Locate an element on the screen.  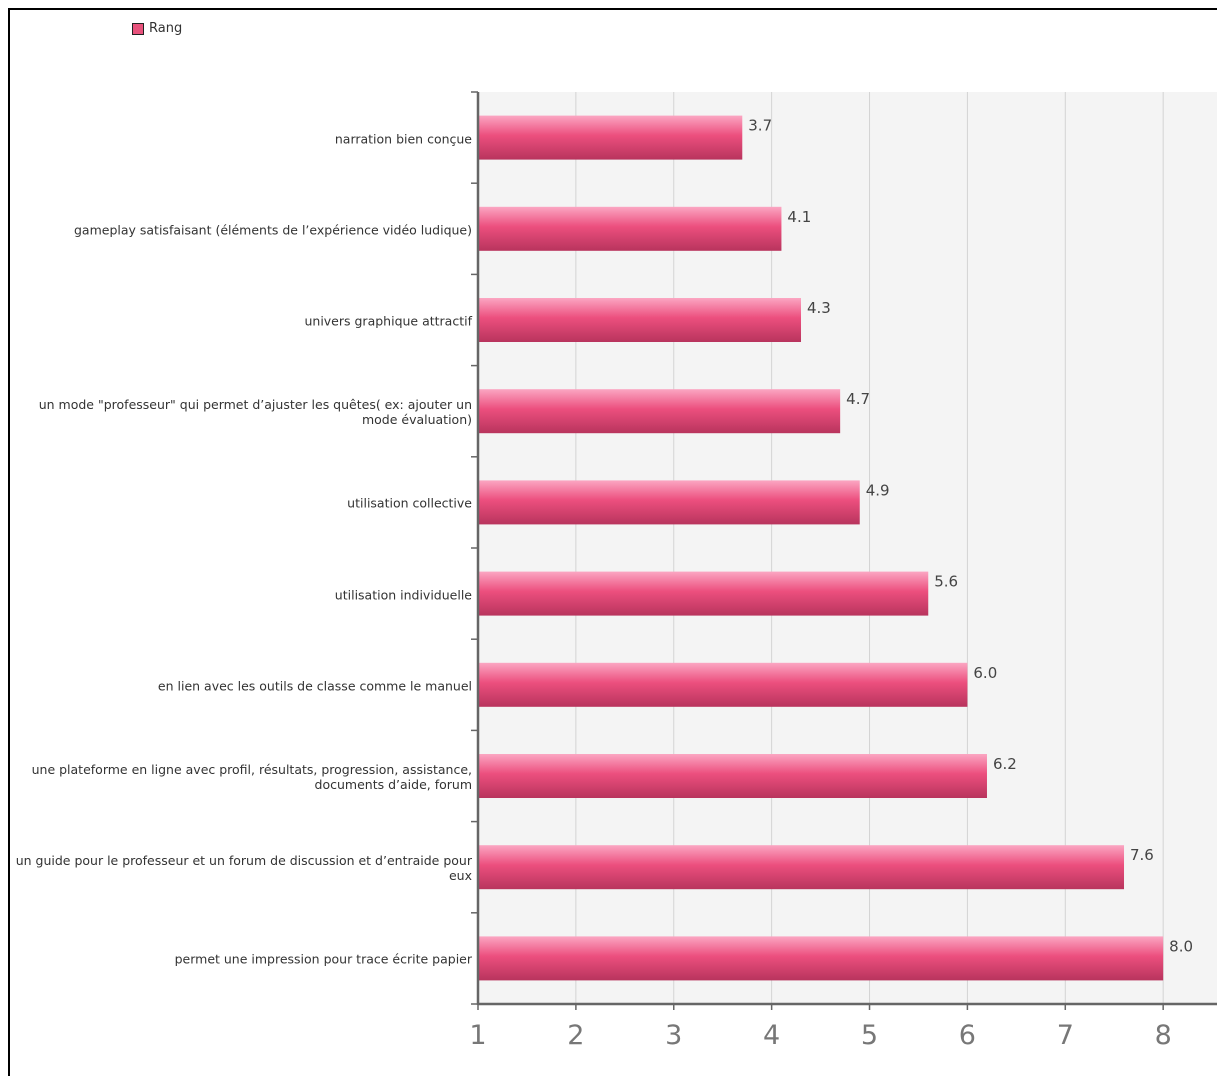
data-label: 8.0 is located at coordinates (1181, 946).